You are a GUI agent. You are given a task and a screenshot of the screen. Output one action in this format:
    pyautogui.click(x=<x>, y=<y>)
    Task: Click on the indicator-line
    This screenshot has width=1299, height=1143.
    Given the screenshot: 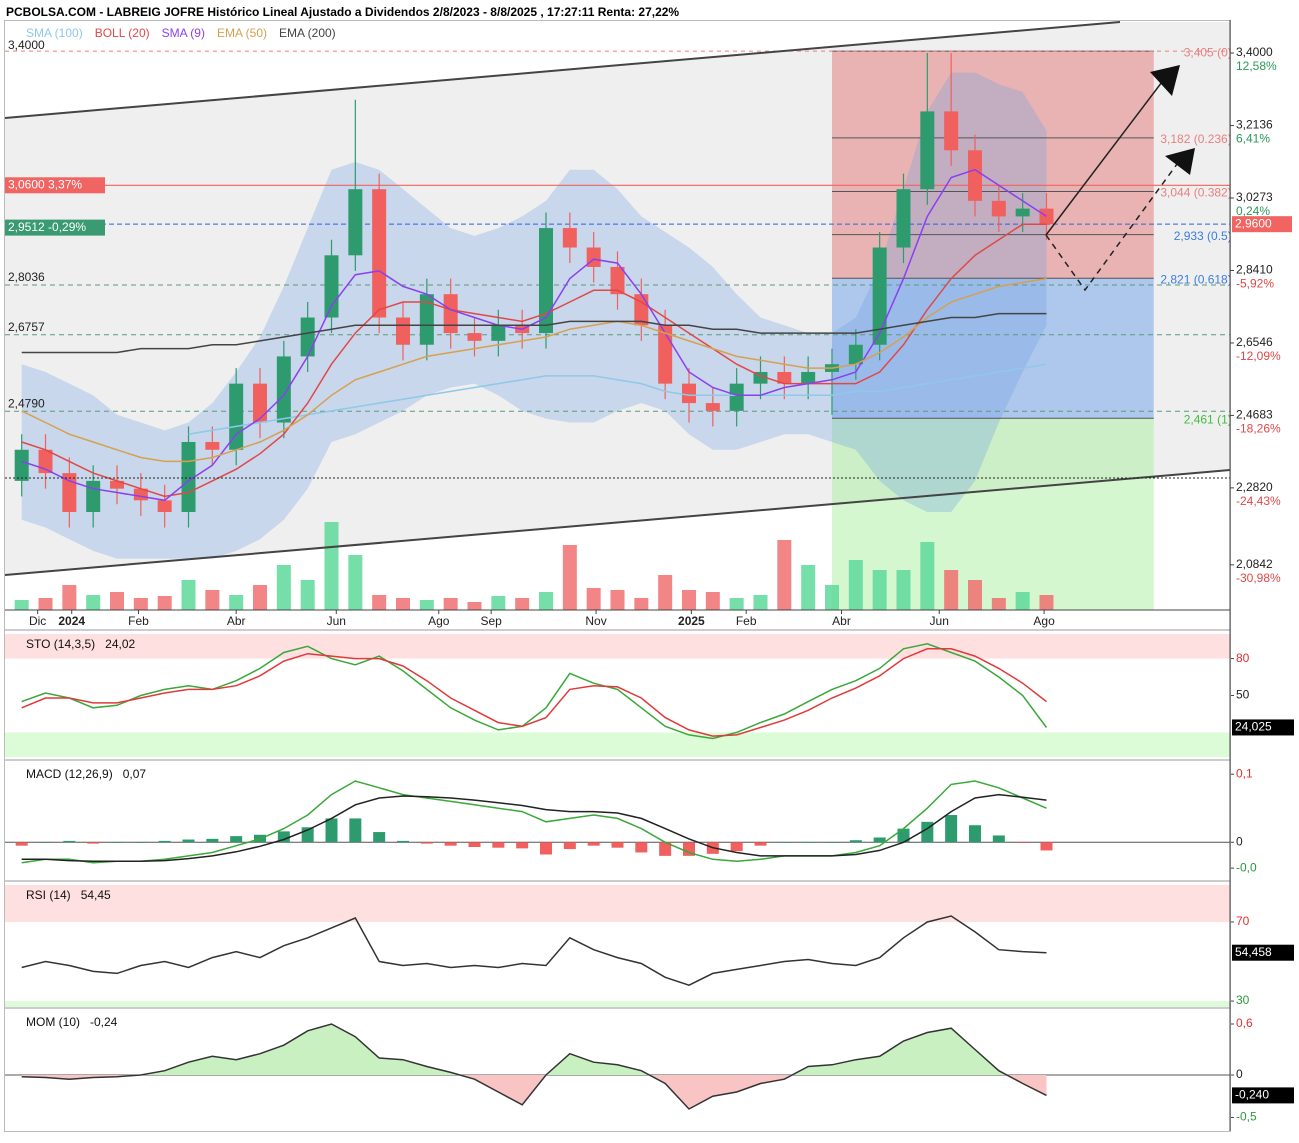 What is the action you would take?
    pyautogui.click(x=534, y=692)
    